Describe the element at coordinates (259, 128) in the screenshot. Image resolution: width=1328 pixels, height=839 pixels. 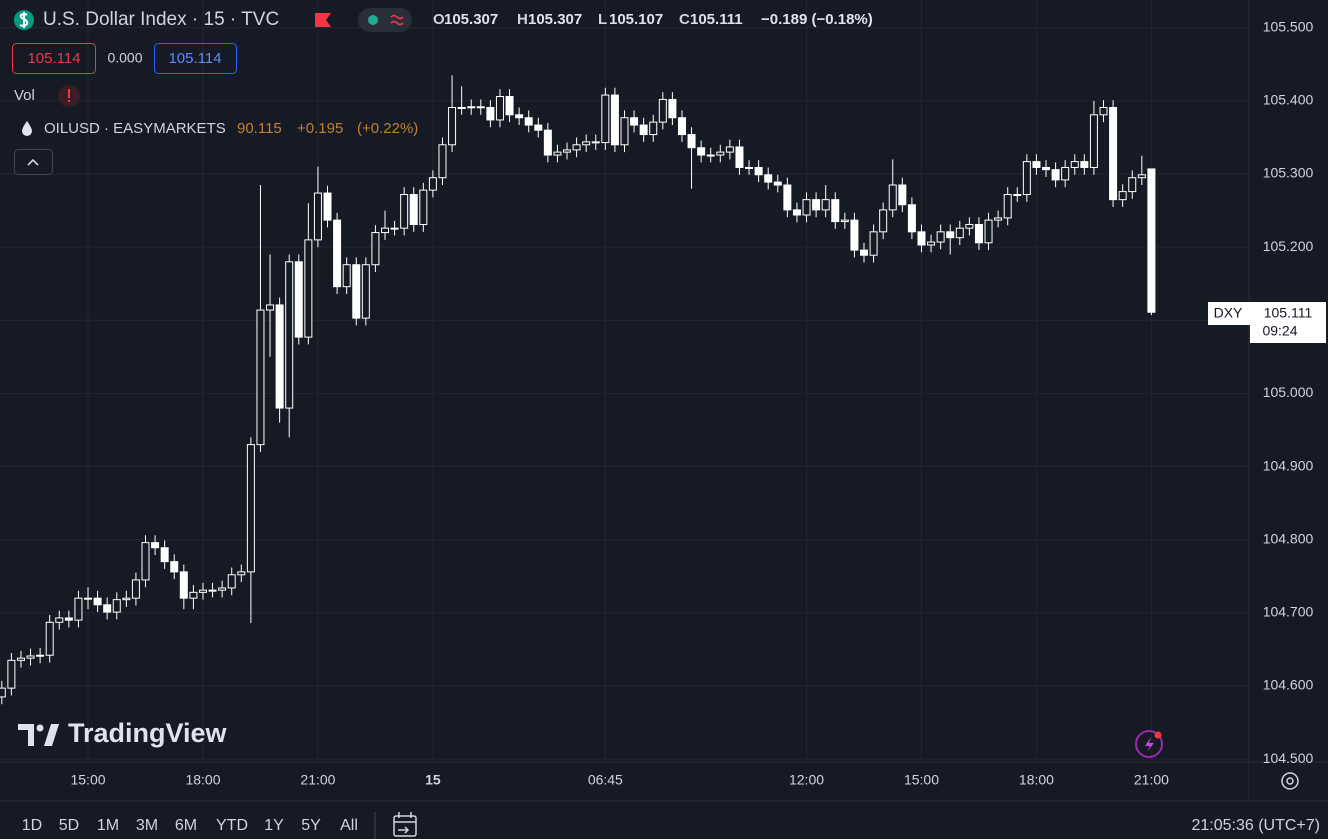
I see `compare-price: 90.115` at that location.